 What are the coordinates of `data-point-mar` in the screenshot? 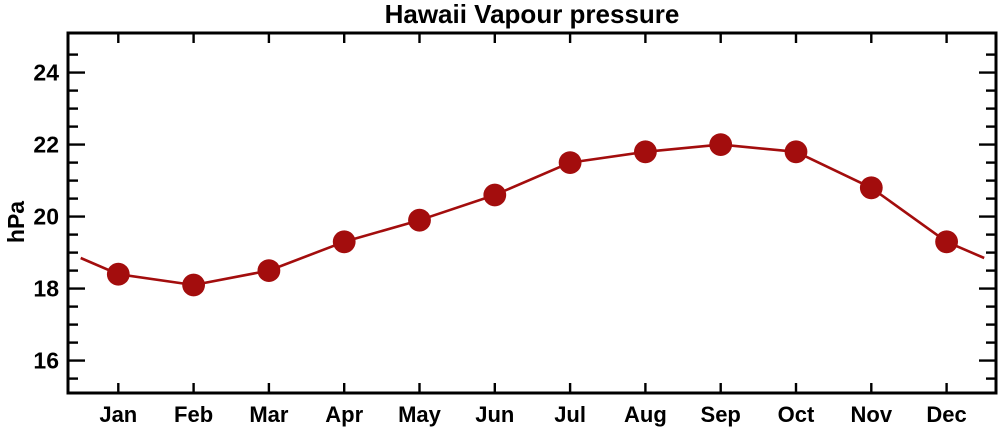 It's located at (269, 270).